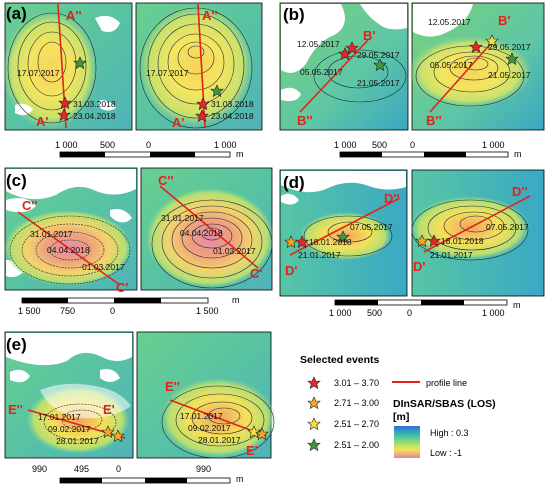 The image size is (550, 491). Describe the element at coordinates (51, 234) in the screenshot. I see `event-date-c-left-0: 31.01.2017` at that location.